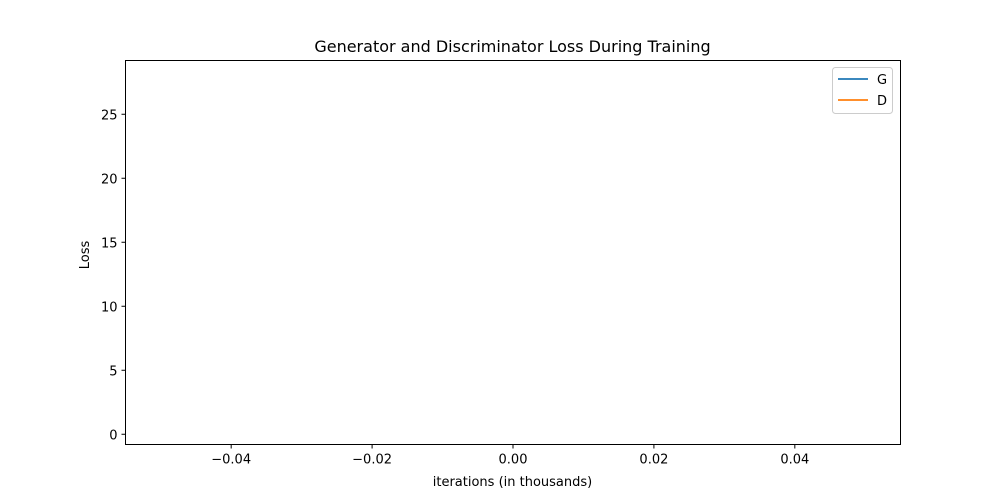 The height and width of the screenshot is (500, 1000). Describe the element at coordinates (113, 435) in the screenshot. I see `y-tick-label: 0` at that location.